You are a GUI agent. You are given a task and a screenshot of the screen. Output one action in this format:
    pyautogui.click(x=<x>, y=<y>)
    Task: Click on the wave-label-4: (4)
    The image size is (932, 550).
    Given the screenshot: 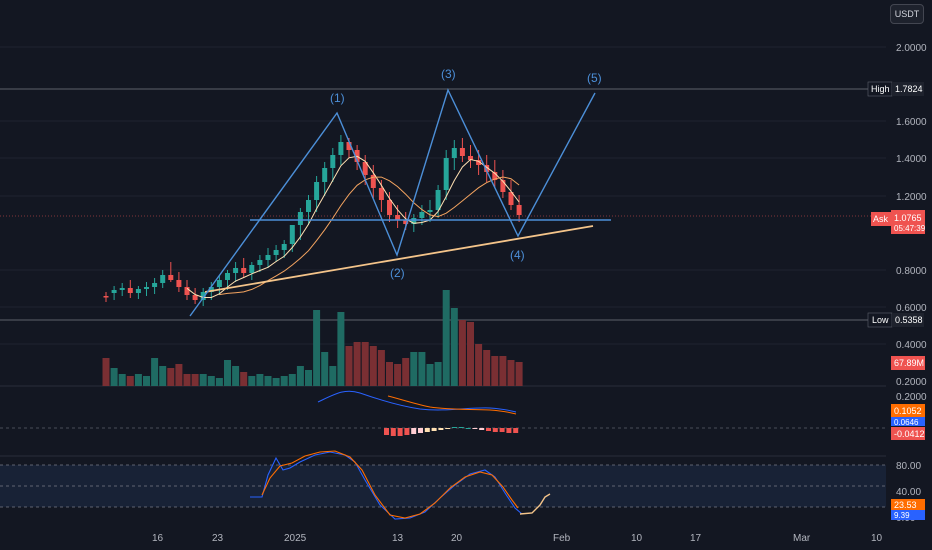 What is the action you would take?
    pyautogui.click(x=517, y=255)
    